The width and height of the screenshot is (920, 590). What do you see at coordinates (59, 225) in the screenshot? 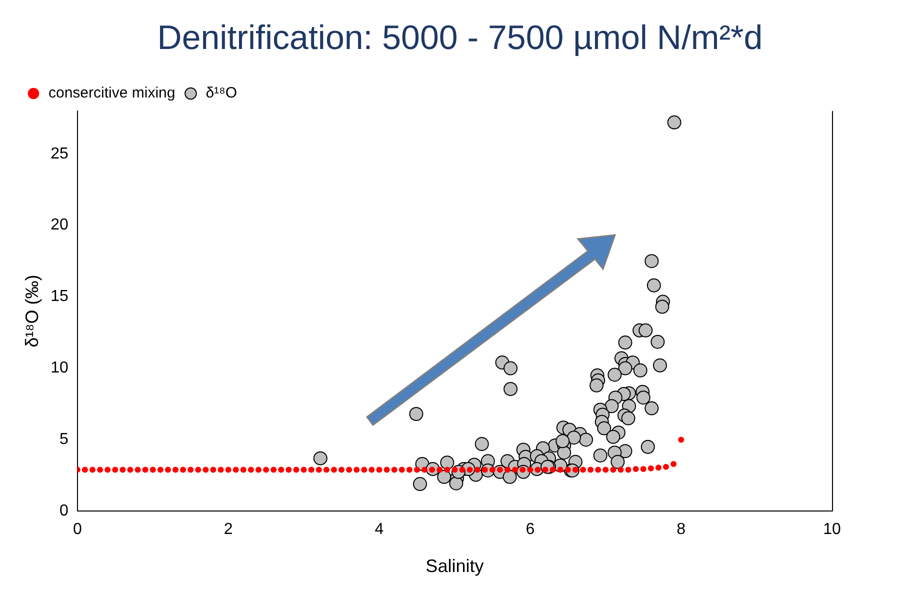
I see `y-tick-label: 20` at bounding box center [59, 225].